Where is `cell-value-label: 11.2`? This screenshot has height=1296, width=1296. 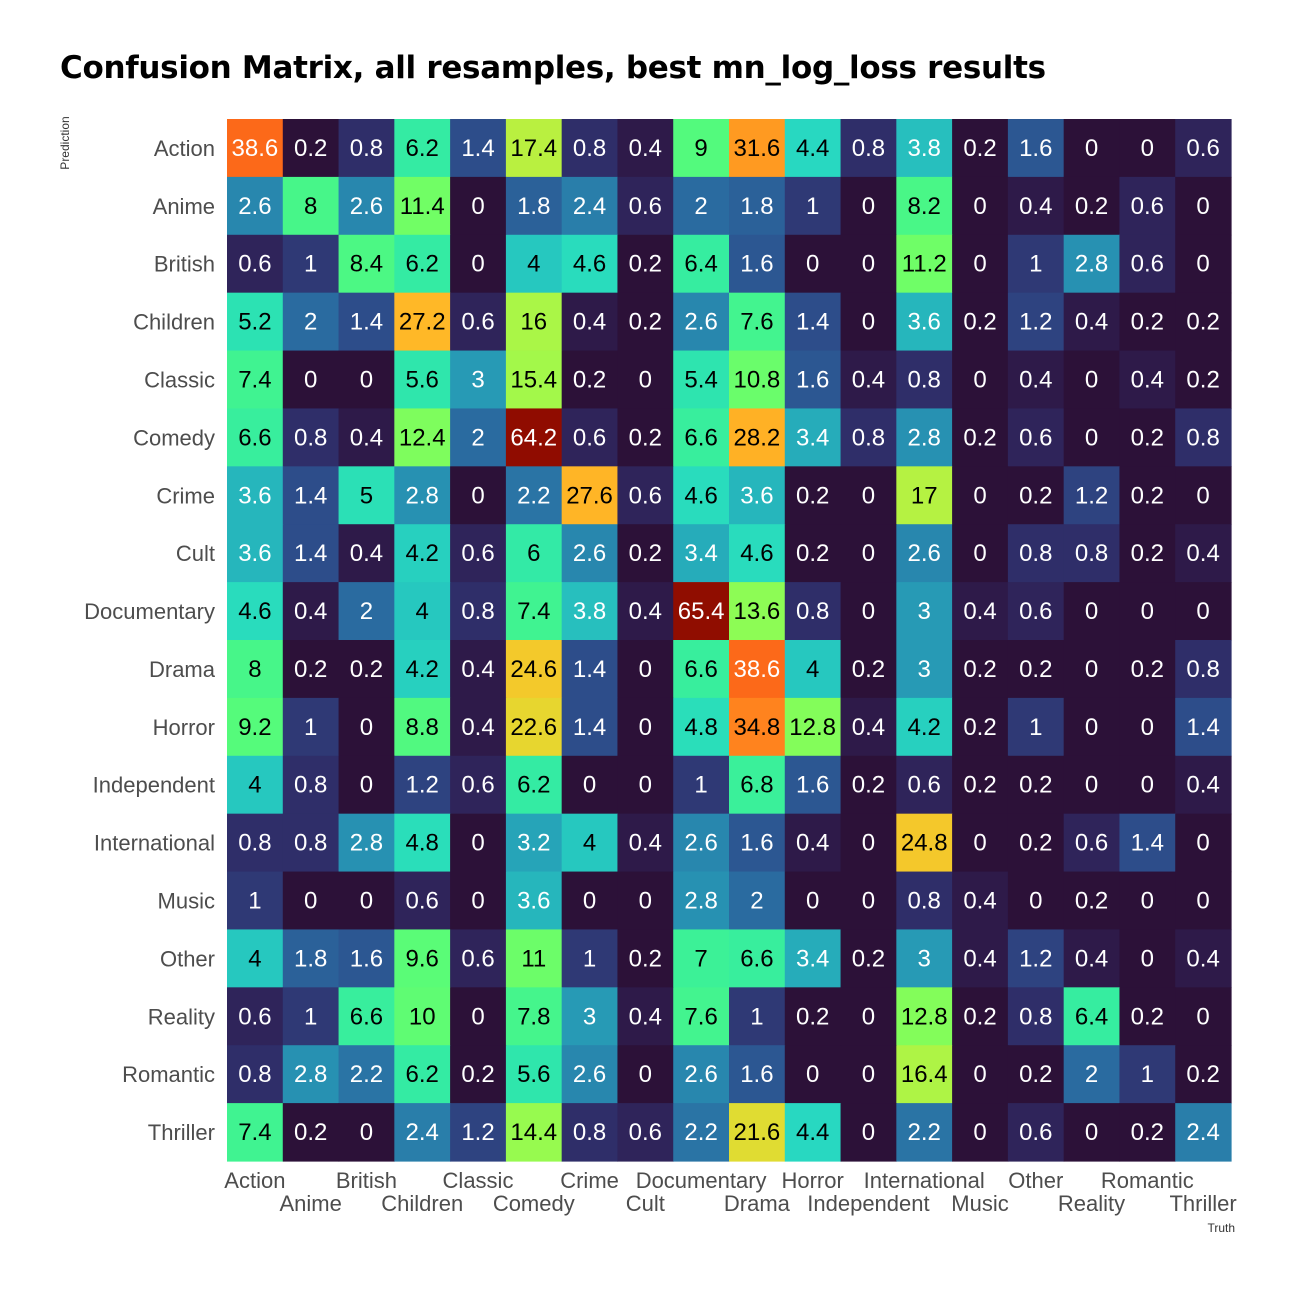
cell-value-label: 11.2 is located at coordinates (924, 264).